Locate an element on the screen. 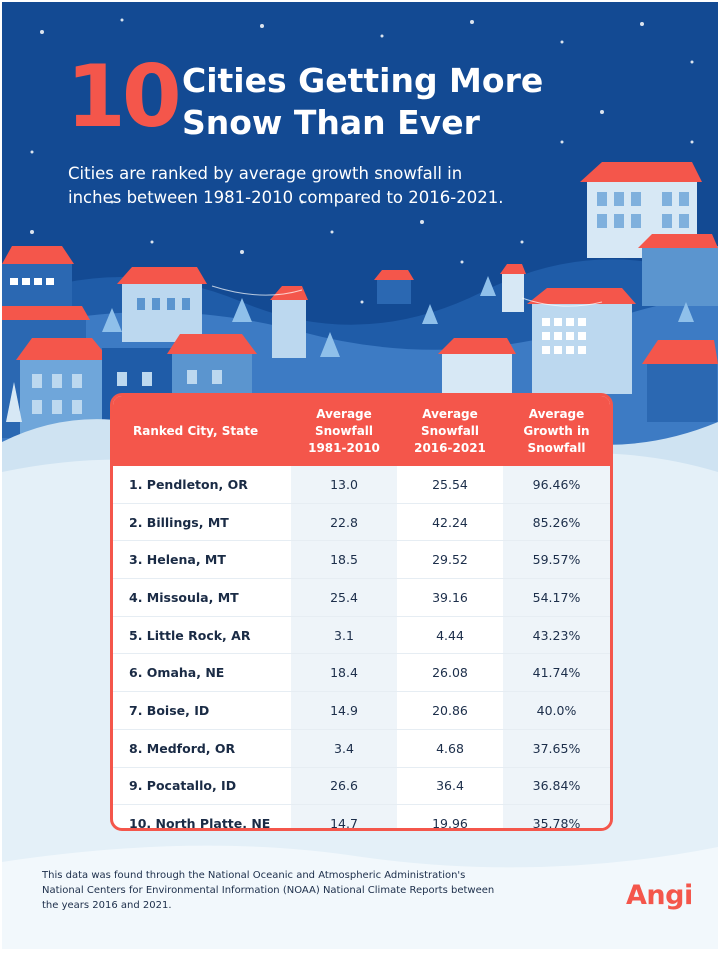 The width and height of the screenshot is (720, 953). cell-snowfall-new: 39.16 is located at coordinates (450, 597).